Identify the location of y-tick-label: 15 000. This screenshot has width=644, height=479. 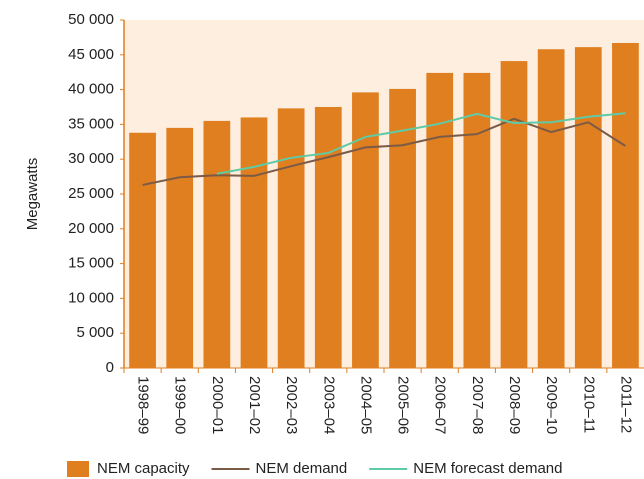
(91, 263).